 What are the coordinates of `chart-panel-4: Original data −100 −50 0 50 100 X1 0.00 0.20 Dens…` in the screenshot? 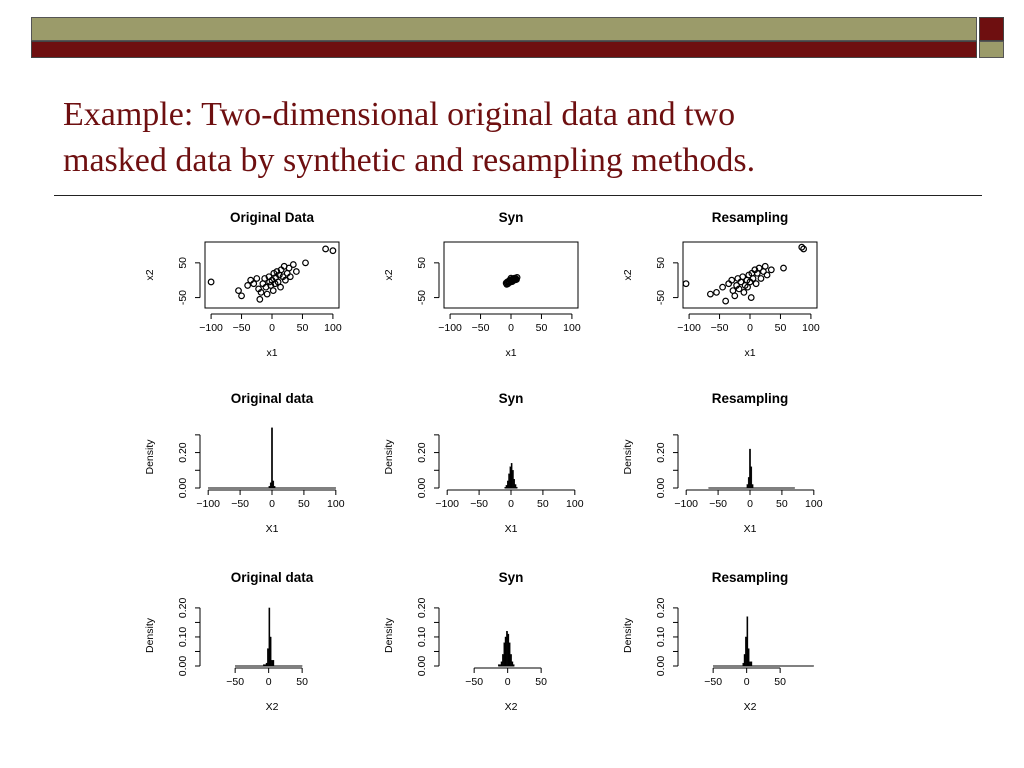 It's located at (244, 463).